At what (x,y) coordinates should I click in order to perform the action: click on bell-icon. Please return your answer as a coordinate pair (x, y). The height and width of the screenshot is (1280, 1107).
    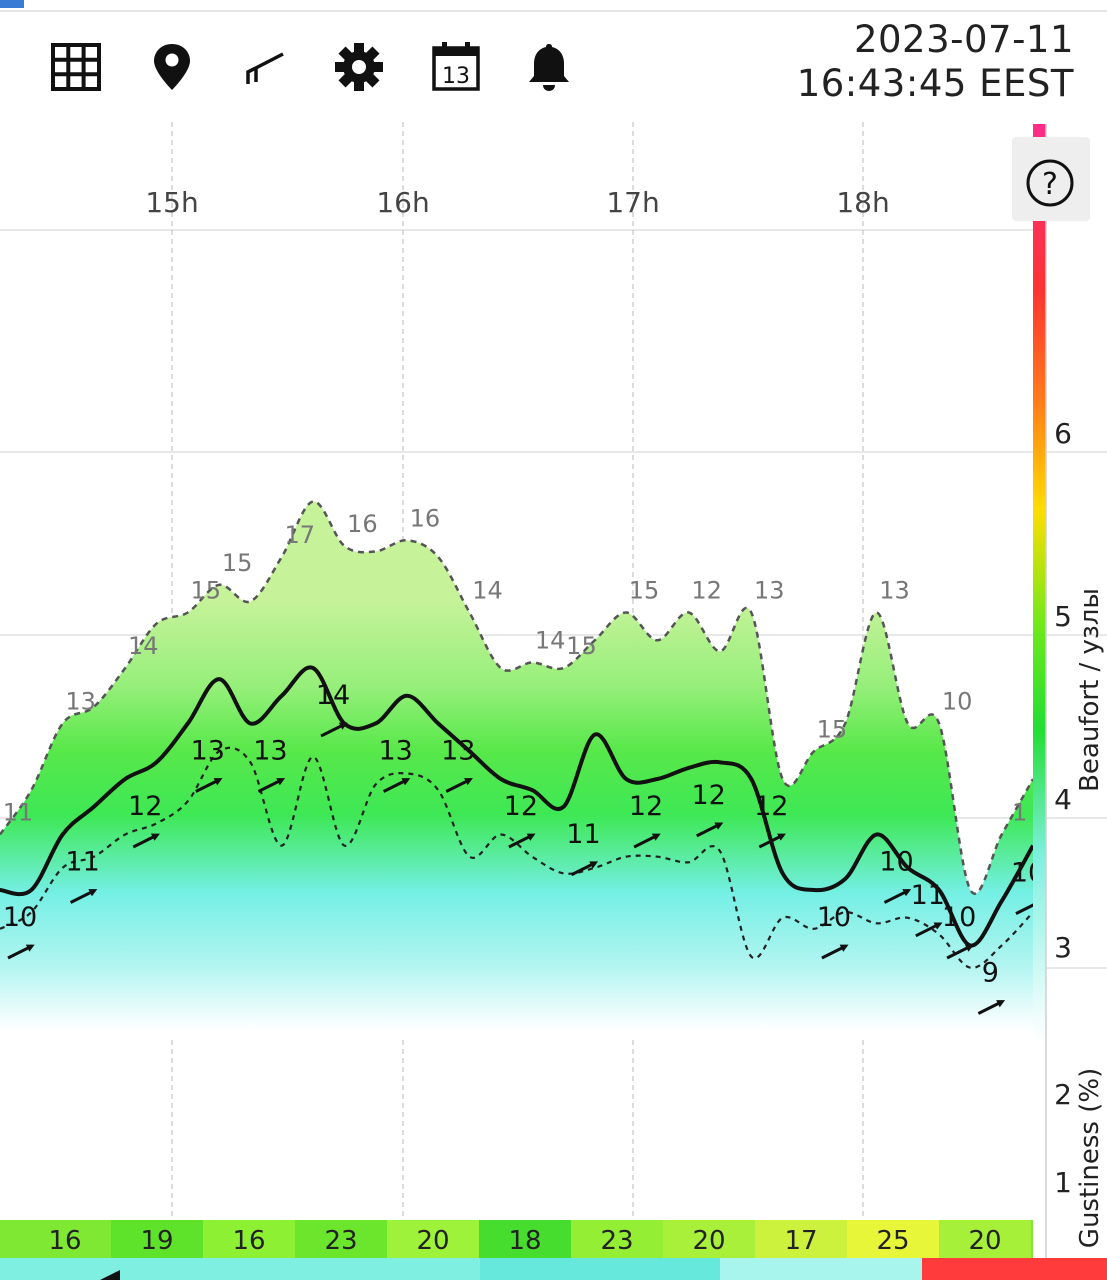
    Looking at the image, I should click on (549, 67).